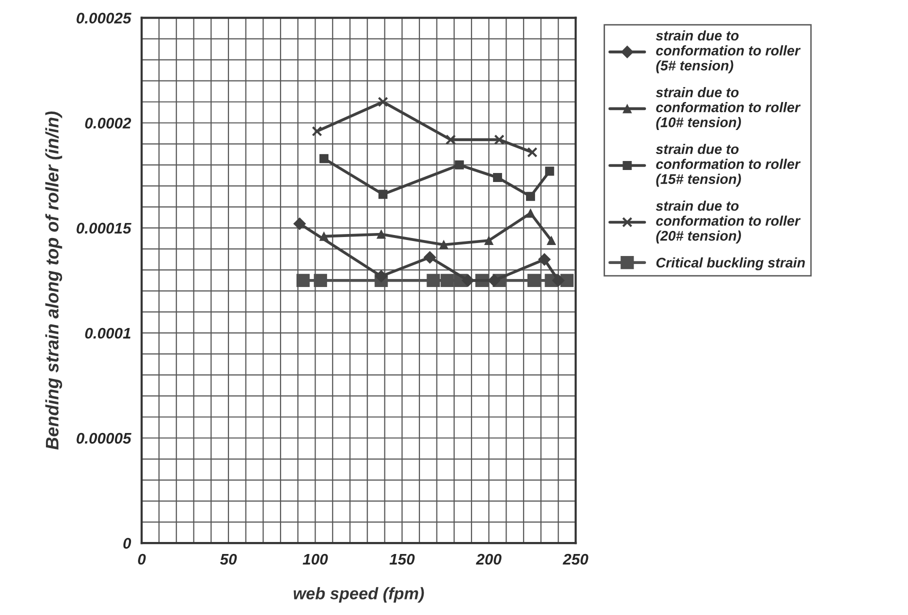 The width and height of the screenshot is (908, 615). Describe the element at coordinates (728, 165) in the screenshot. I see `legend-label: strain due to conformation to roller (15# tension)` at that location.